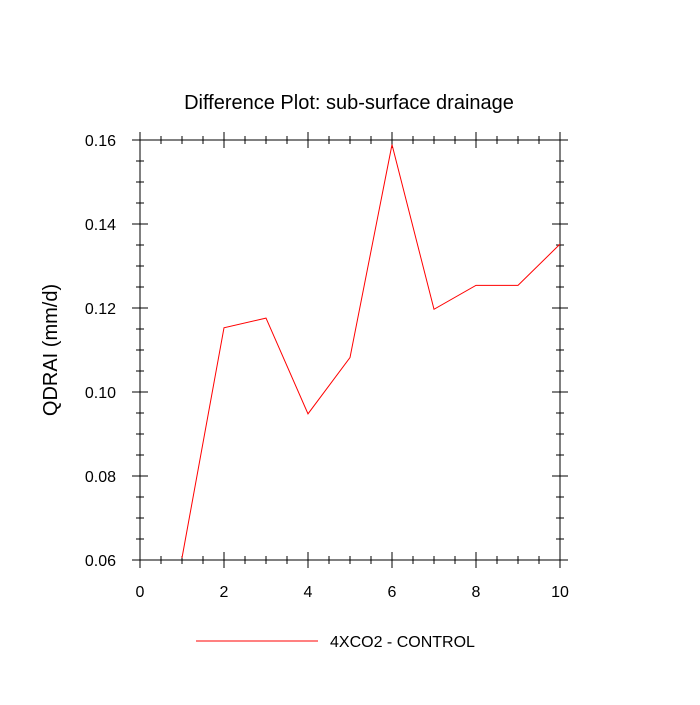 The image size is (700, 705). What do you see at coordinates (100, 393) in the screenshot?
I see `y-tick-label: 0.10` at bounding box center [100, 393].